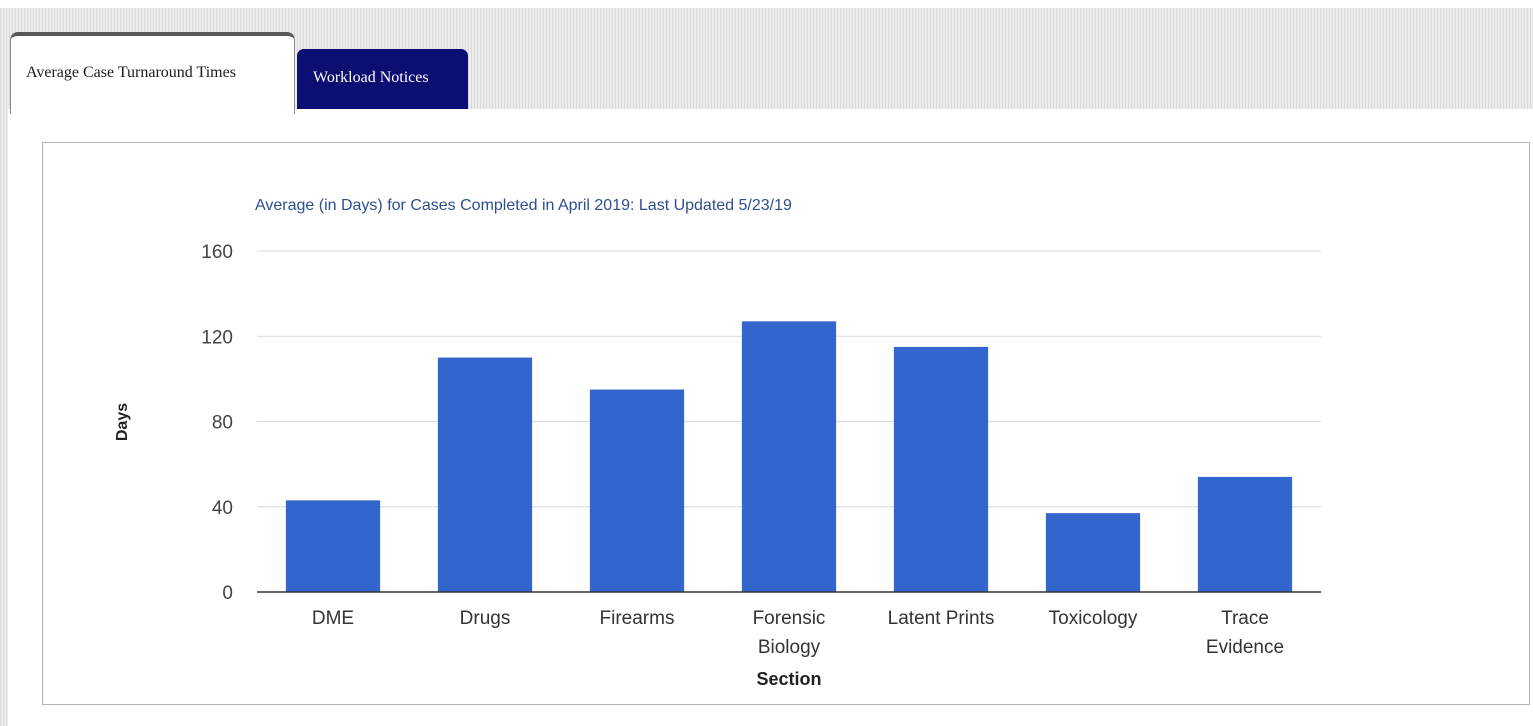 This screenshot has width=1533, height=726. Describe the element at coordinates (222, 508) in the screenshot. I see `y-tick-label: 40` at that location.